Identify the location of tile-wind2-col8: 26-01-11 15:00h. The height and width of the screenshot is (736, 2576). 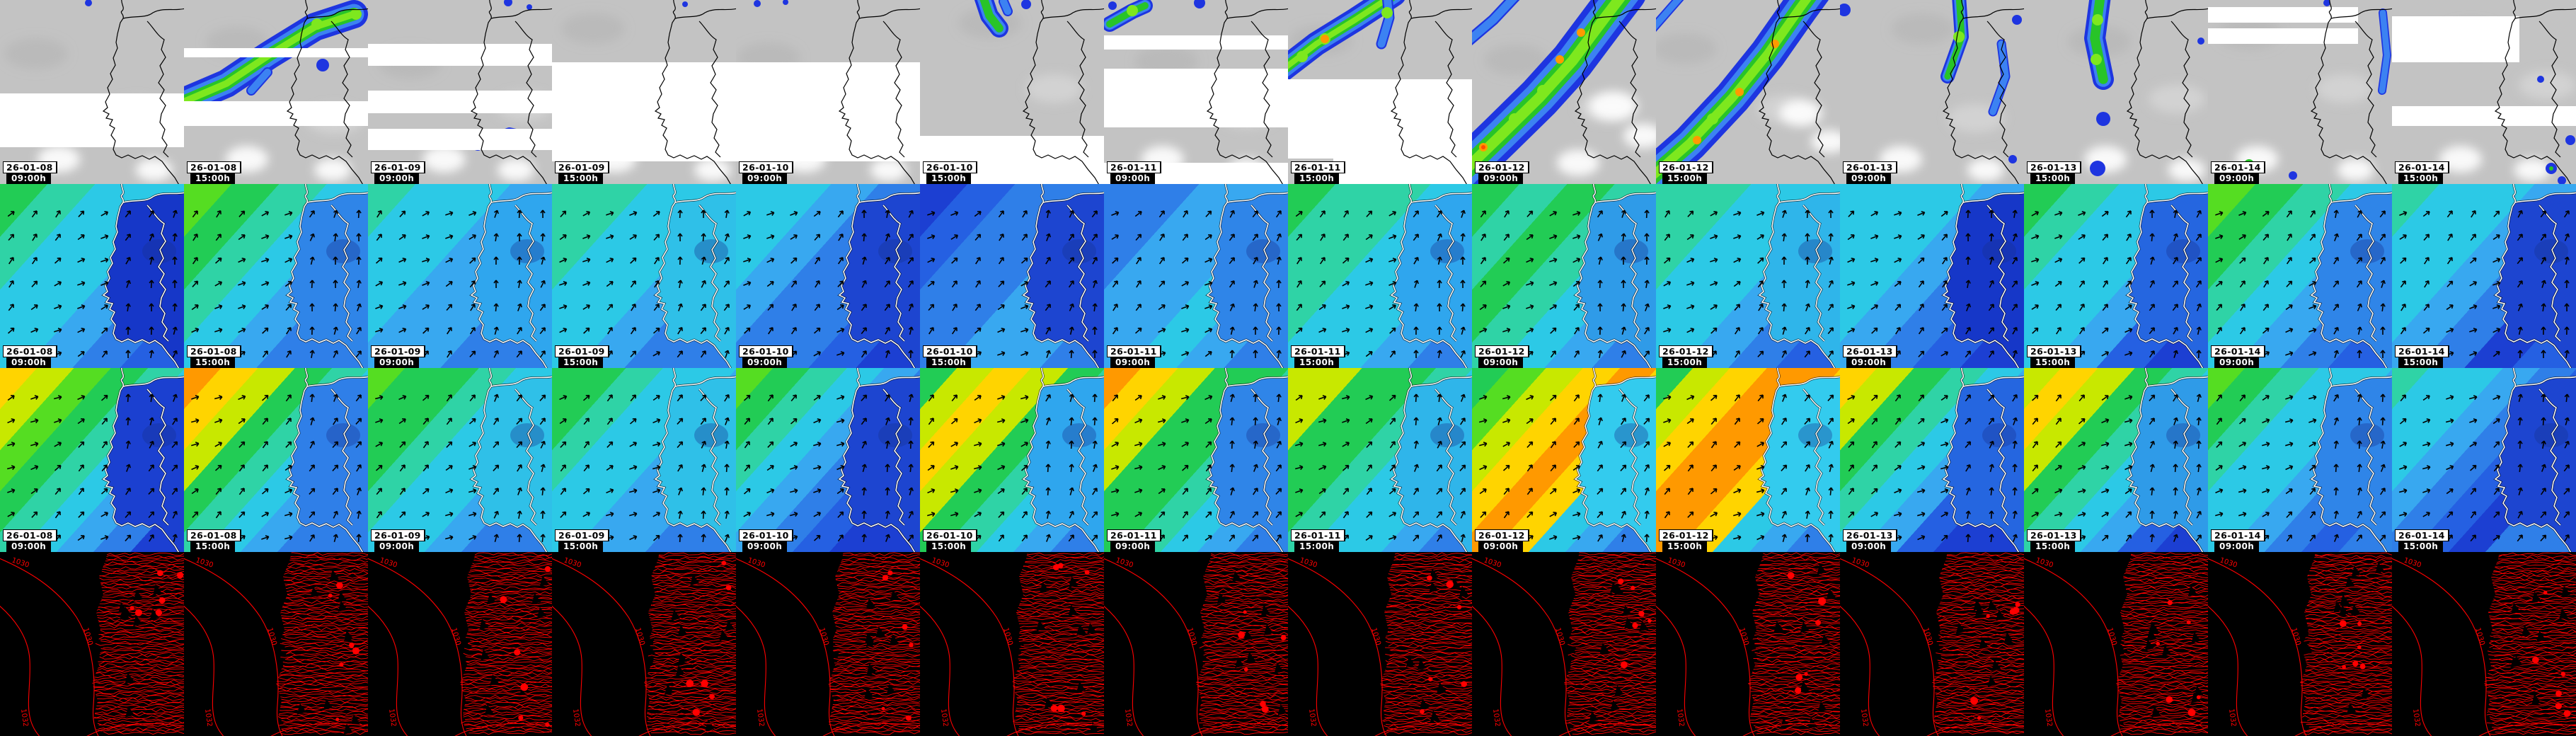
(1380, 460).